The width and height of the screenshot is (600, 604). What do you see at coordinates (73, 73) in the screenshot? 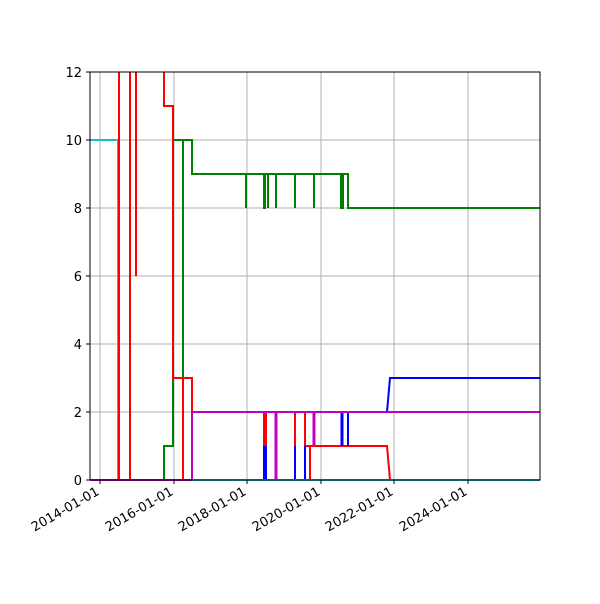
I see `y-tick-label: 12` at bounding box center [73, 73].